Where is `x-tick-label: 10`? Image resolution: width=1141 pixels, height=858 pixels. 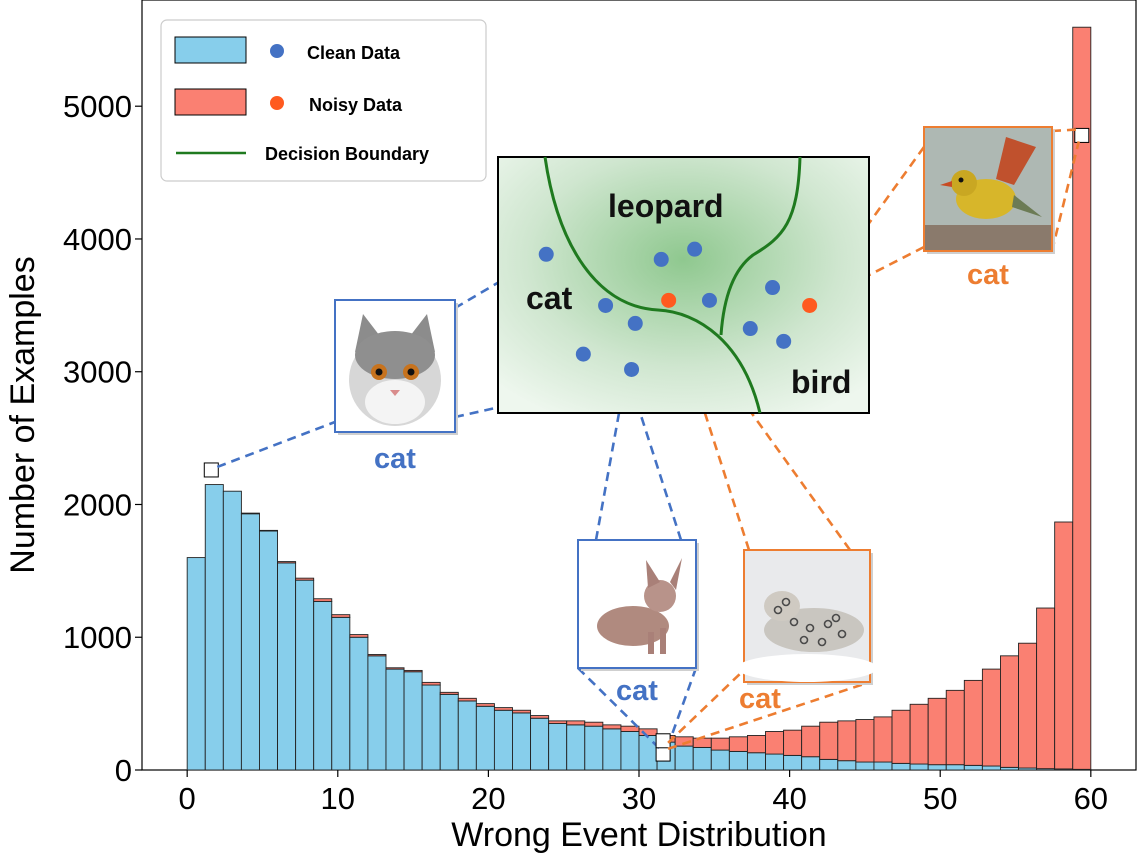
x-tick-label: 10 is located at coordinates (338, 798).